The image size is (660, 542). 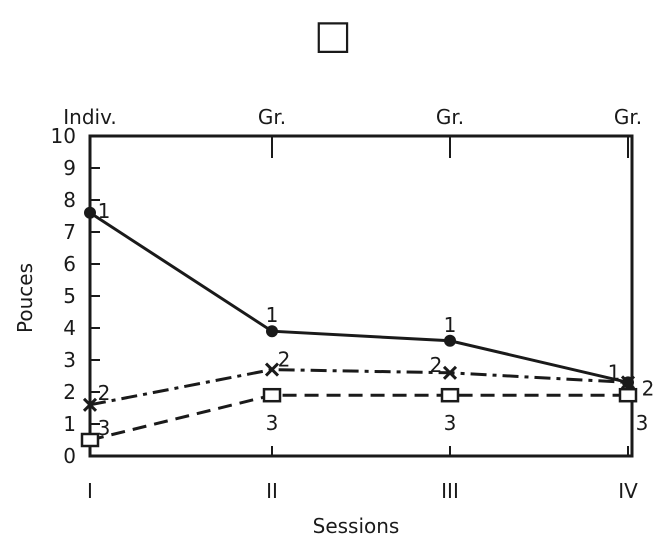 What do you see at coordinates (25, 298) in the screenshot?
I see `y-axis-label: Pouces` at bounding box center [25, 298].